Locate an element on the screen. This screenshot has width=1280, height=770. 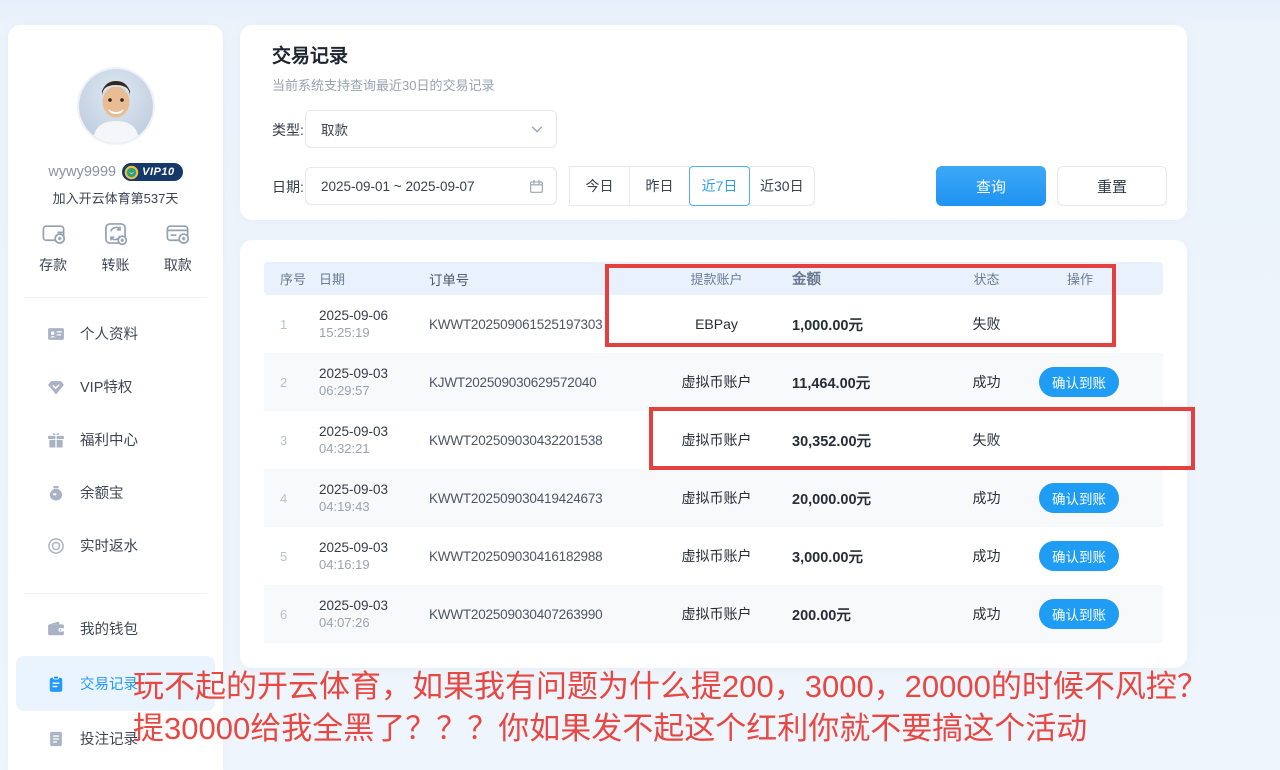
col-header-no: 序号 is located at coordinates (293, 279).